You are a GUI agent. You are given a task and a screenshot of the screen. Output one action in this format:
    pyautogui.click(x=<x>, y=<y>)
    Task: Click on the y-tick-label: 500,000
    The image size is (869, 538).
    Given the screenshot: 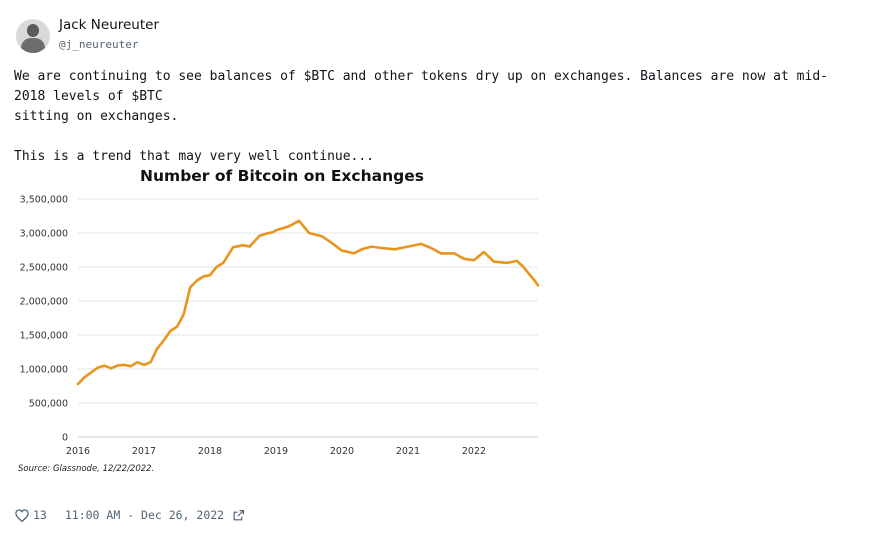 What is the action you would take?
    pyautogui.click(x=48, y=404)
    